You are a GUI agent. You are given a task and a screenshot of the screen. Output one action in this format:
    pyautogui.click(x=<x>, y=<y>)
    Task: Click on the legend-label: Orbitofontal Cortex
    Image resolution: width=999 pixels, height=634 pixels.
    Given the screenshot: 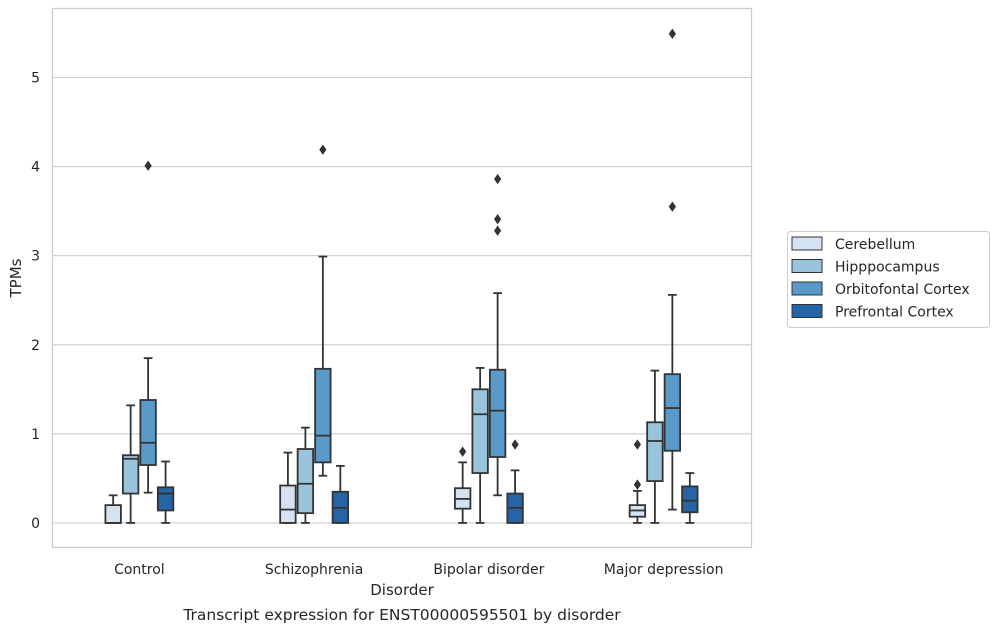 What is the action you would take?
    pyautogui.click(x=902, y=290)
    